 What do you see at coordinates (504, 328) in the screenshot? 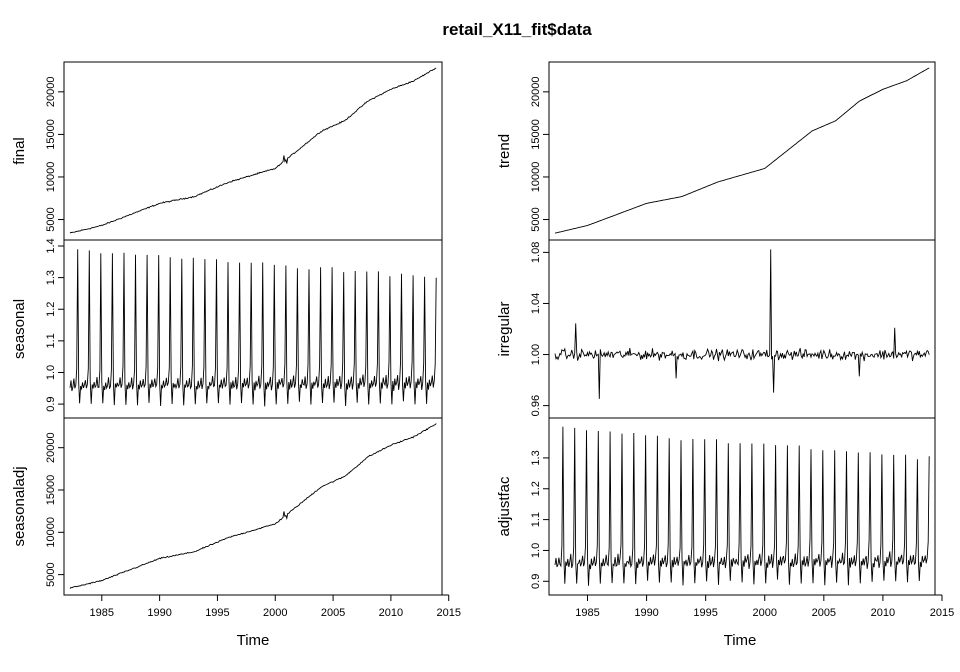
I see `y-axis-label: irregular` at bounding box center [504, 328].